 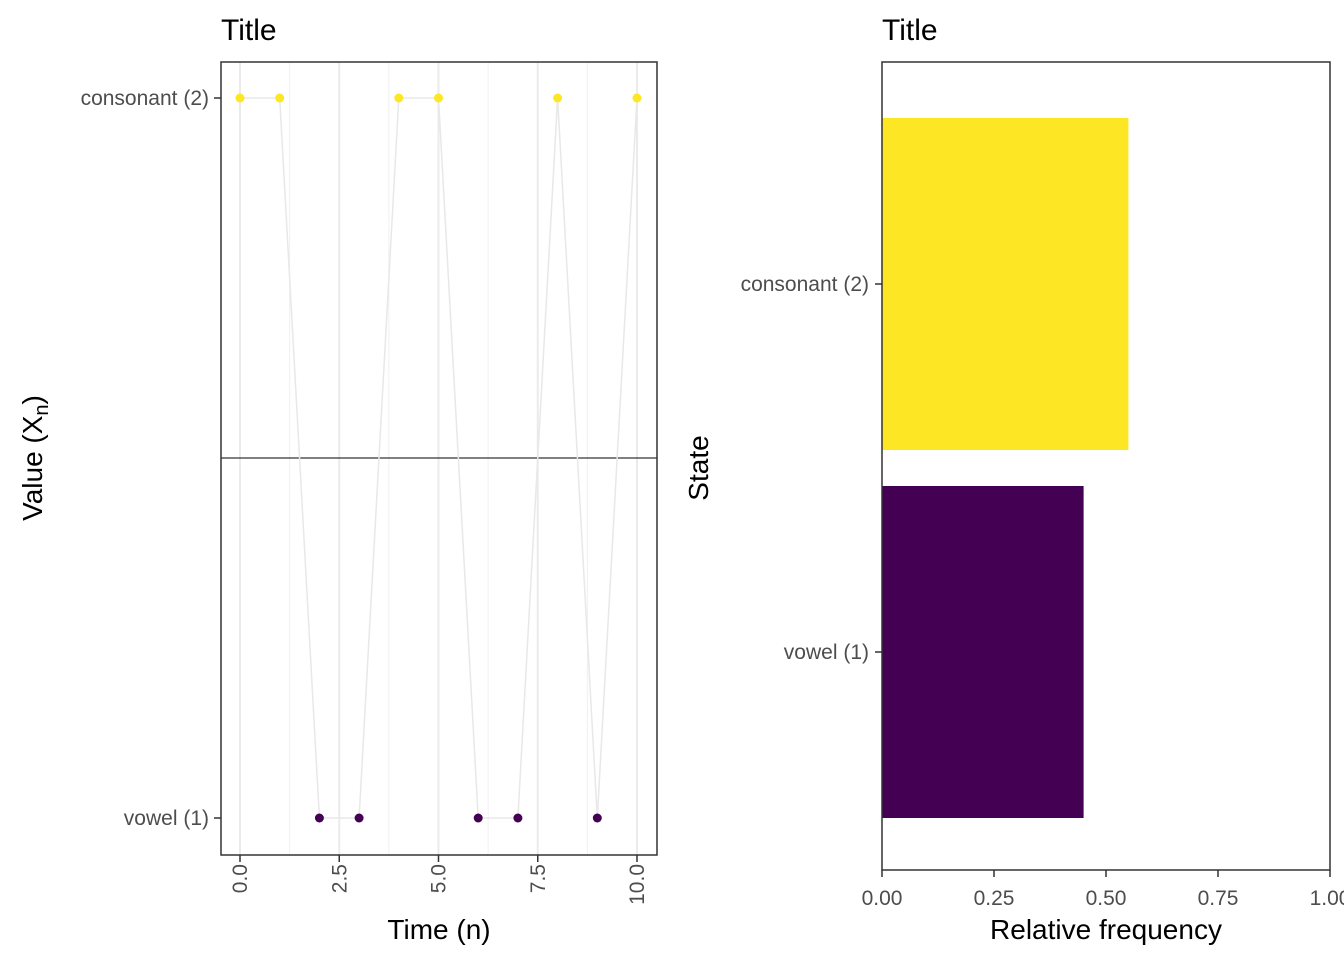 I want to click on ylabel-main: Value (X, so click(x=32, y=468).